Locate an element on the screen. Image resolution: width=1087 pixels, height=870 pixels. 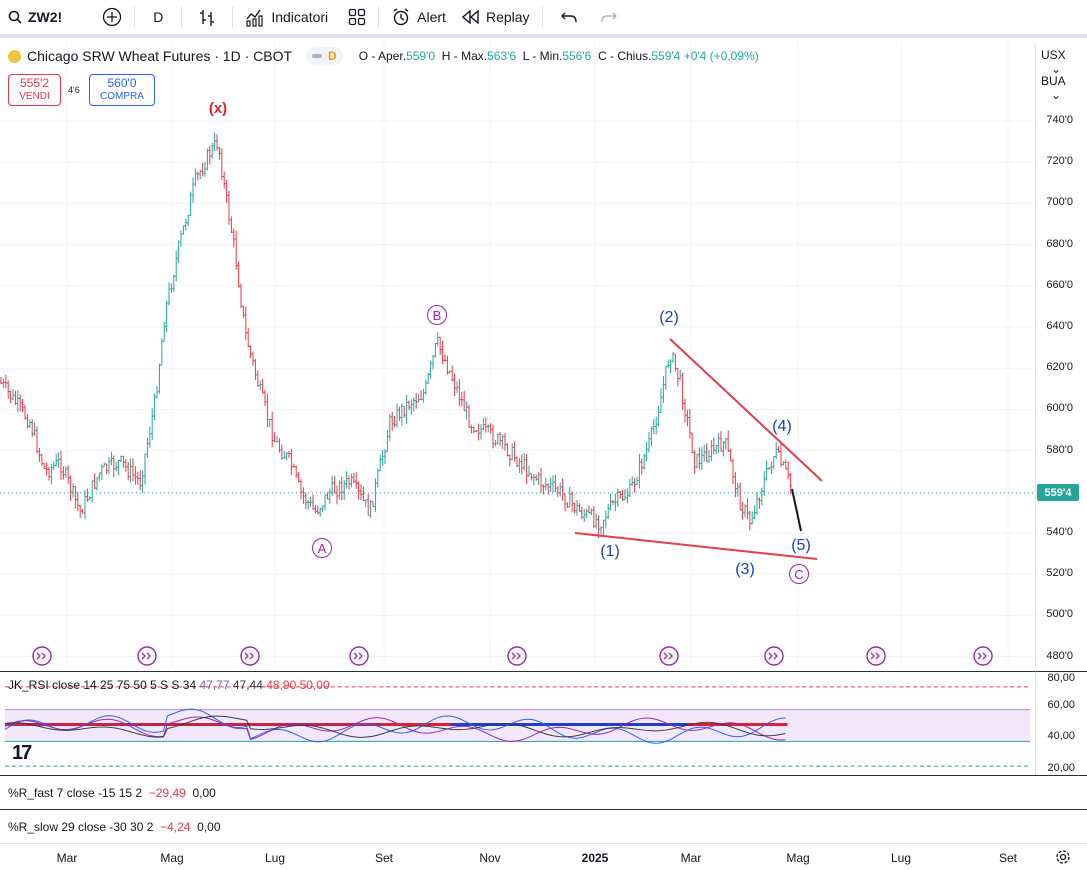
sell-button: 555'2 VENDI is located at coordinates (34, 90).